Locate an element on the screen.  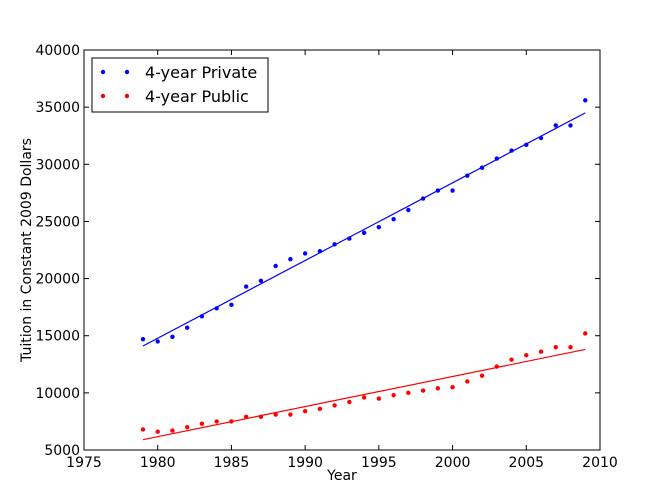
legend-label: 4-year Public is located at coordinates (197, 96).